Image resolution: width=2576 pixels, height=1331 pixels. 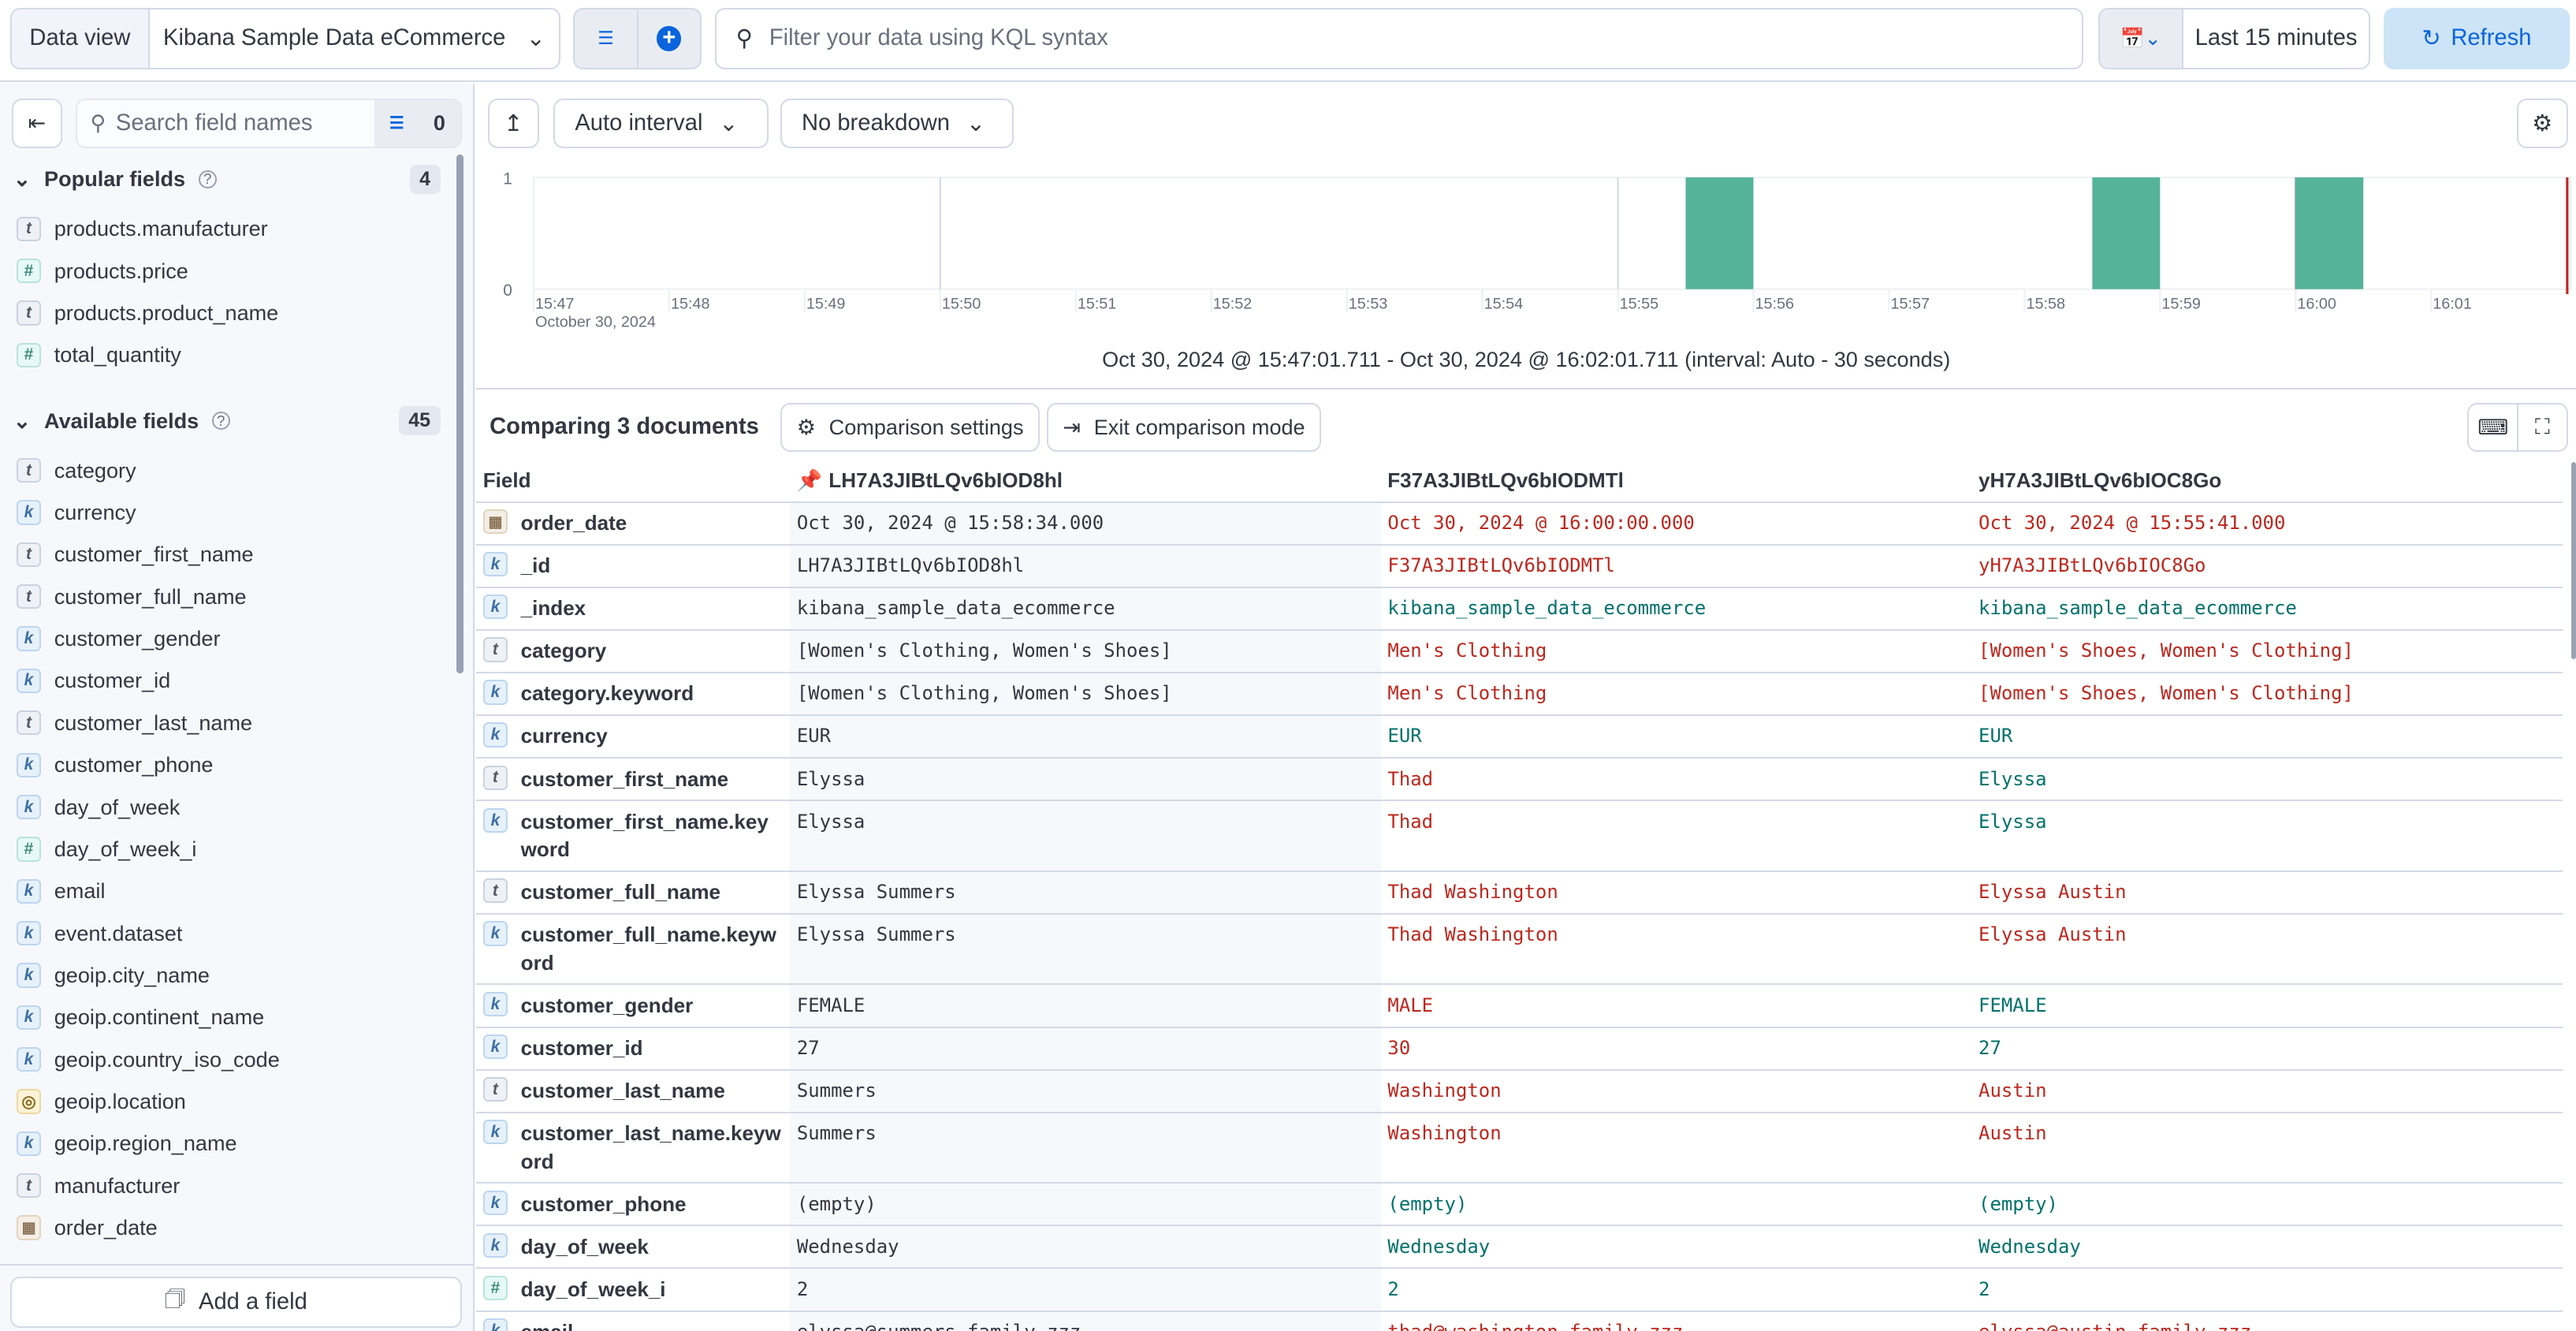 I want to click on collapse-sidebar-button: ⇤, so click(x=37, y=123).